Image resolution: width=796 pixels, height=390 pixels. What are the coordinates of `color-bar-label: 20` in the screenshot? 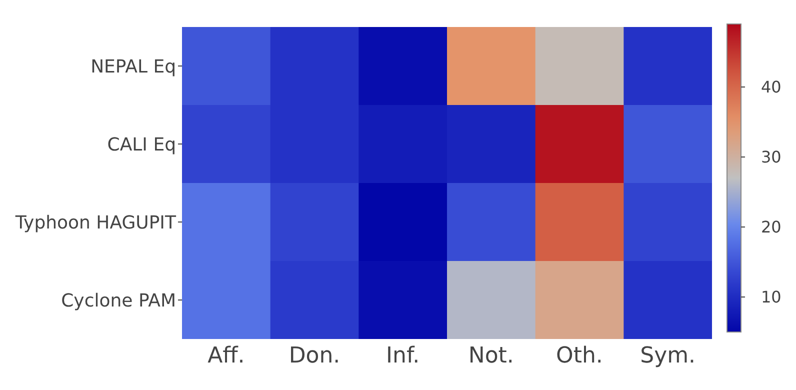 It's located at (771, 227).